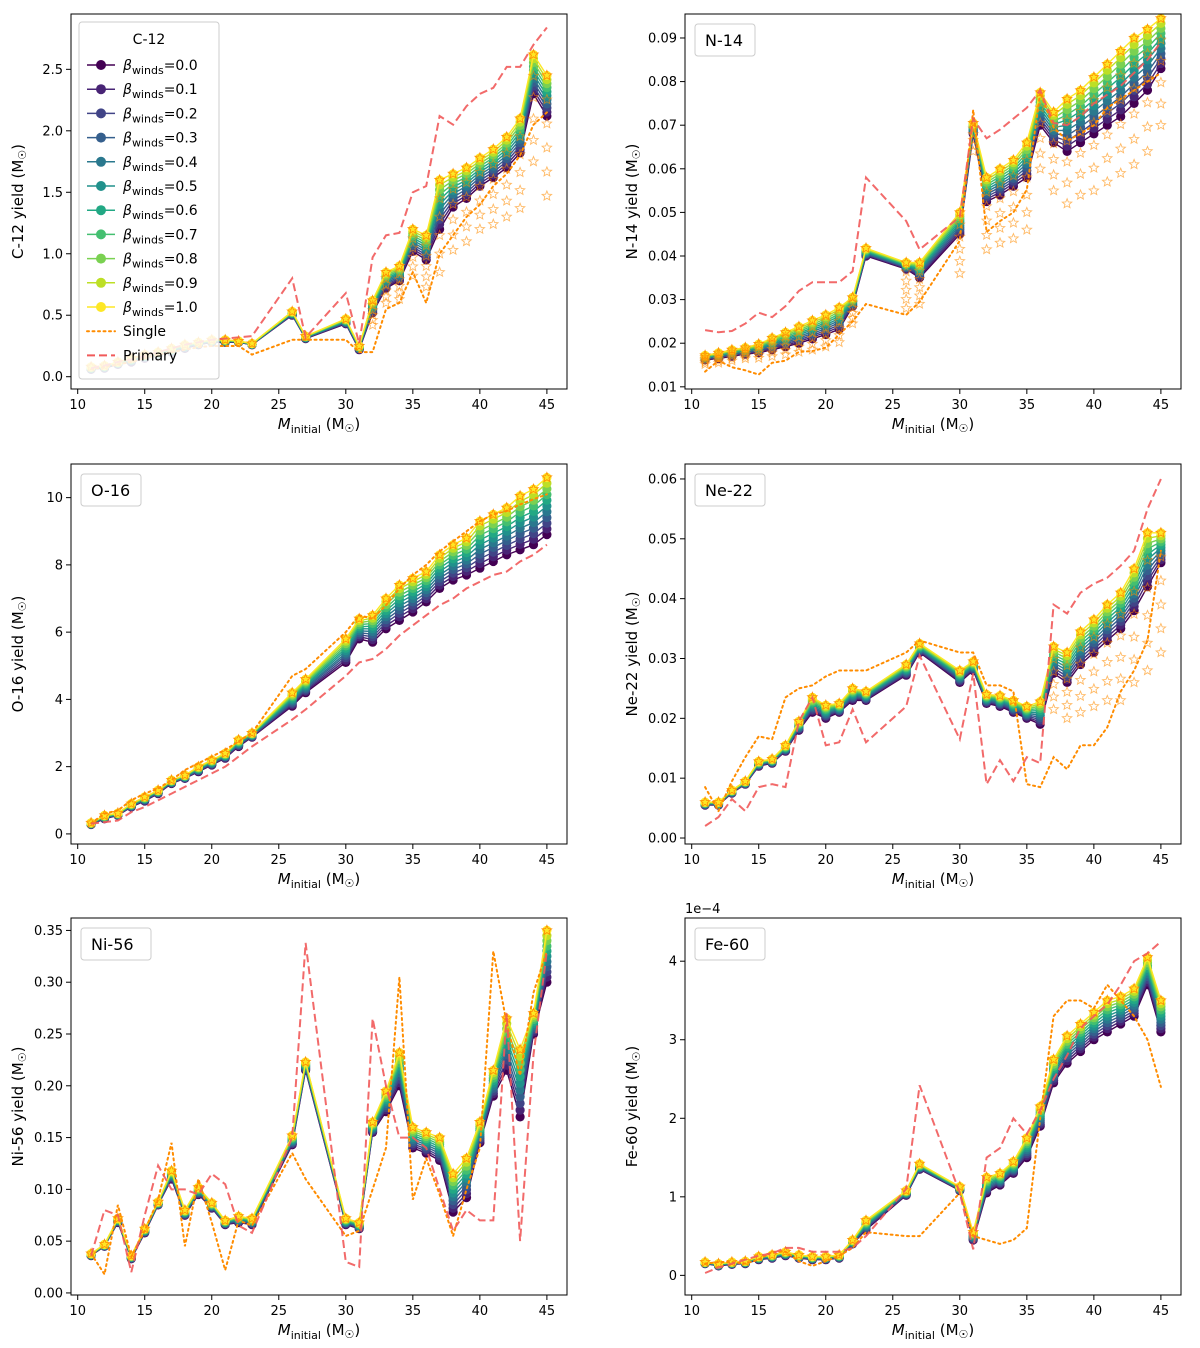  What do you see at coordinates (160, 188) in the screenshot?
I see `legend-label: βwinds=0.5` at bounding box center [160, 188].